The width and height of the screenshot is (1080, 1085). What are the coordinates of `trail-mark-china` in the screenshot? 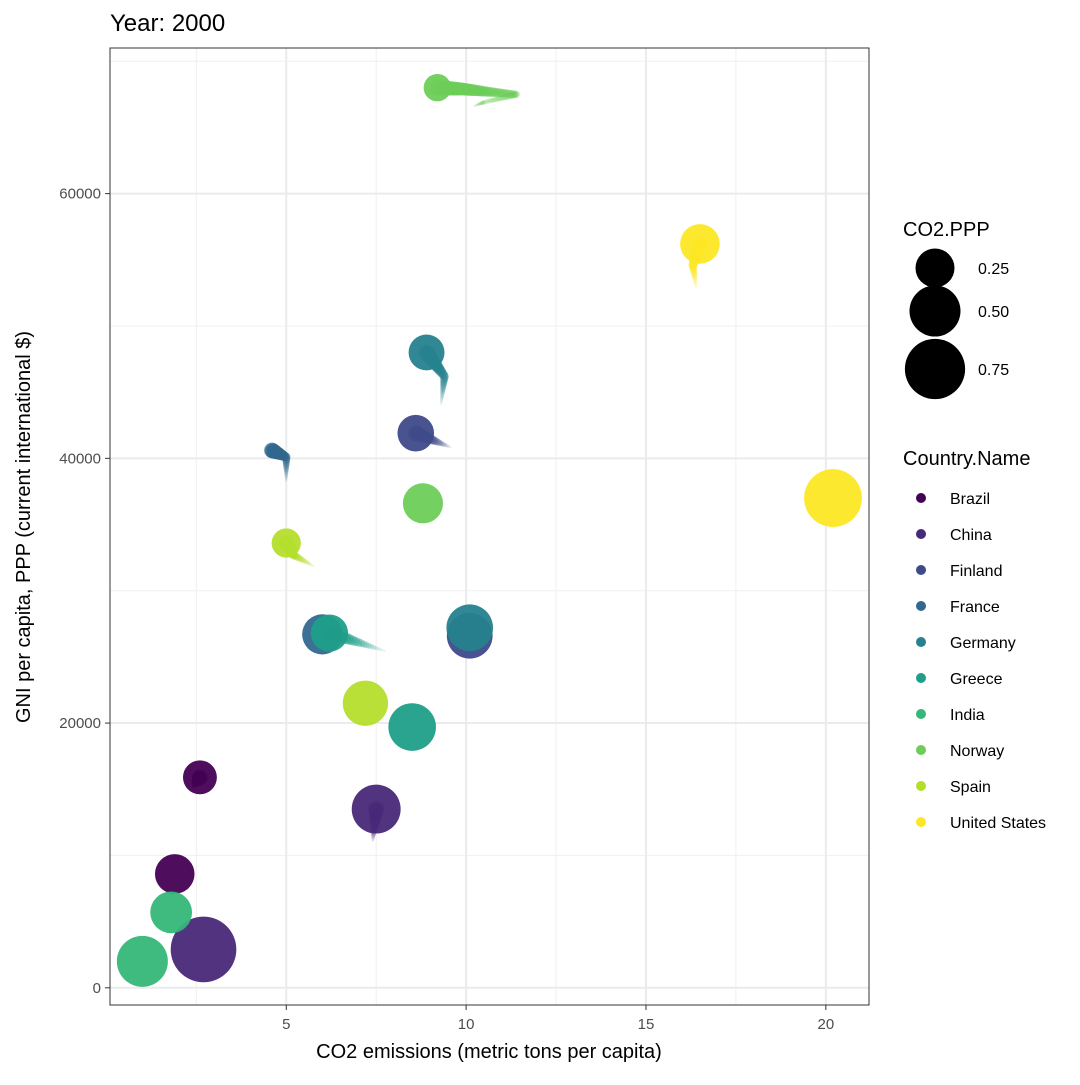 It's located at (373, 836).